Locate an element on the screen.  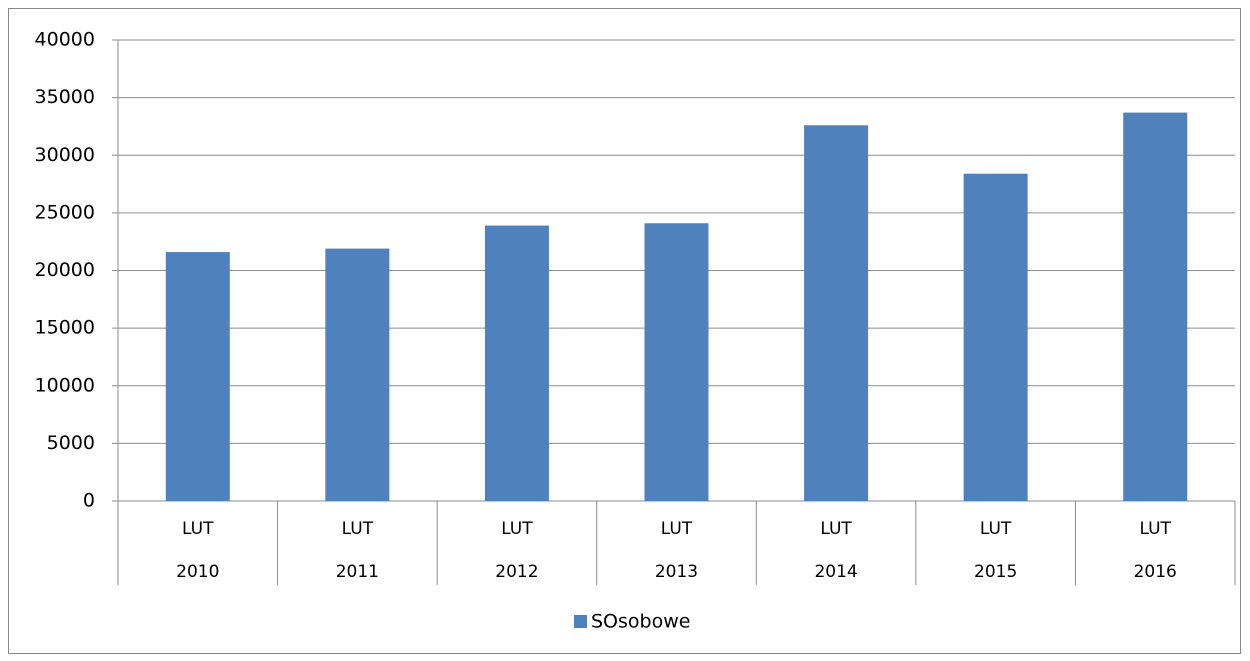
y-tick-label: 10000 is located at coordinates (65, 385).